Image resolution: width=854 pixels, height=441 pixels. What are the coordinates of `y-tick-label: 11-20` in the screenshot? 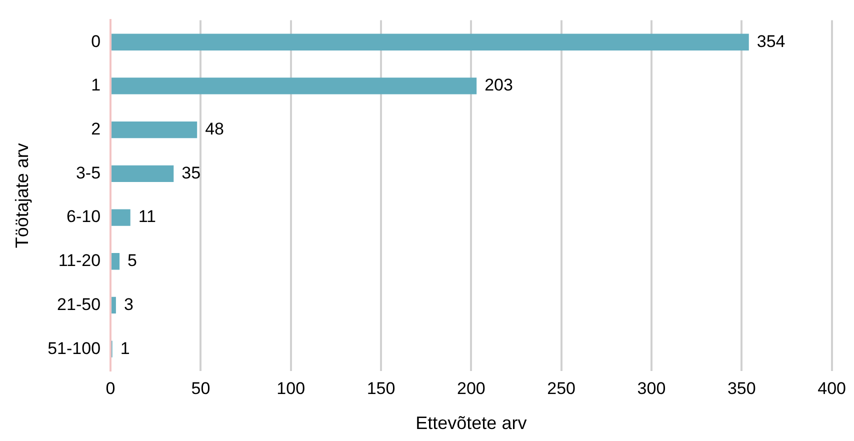 It's located at (79, 260).